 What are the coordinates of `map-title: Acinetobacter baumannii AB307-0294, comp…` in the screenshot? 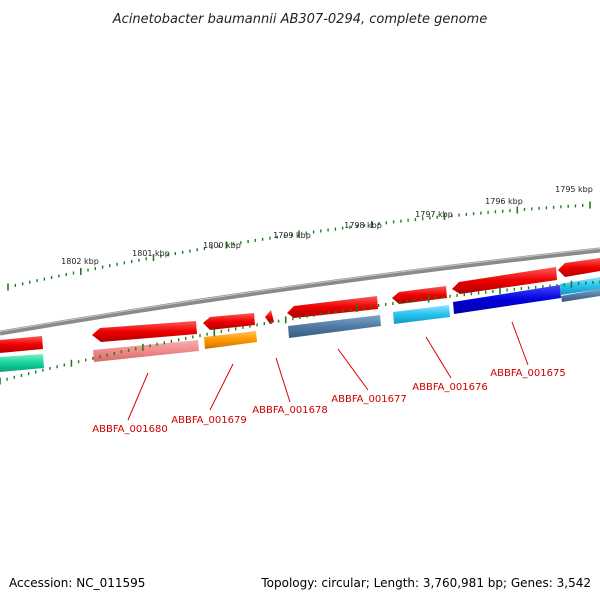 It's located at (299, 19).